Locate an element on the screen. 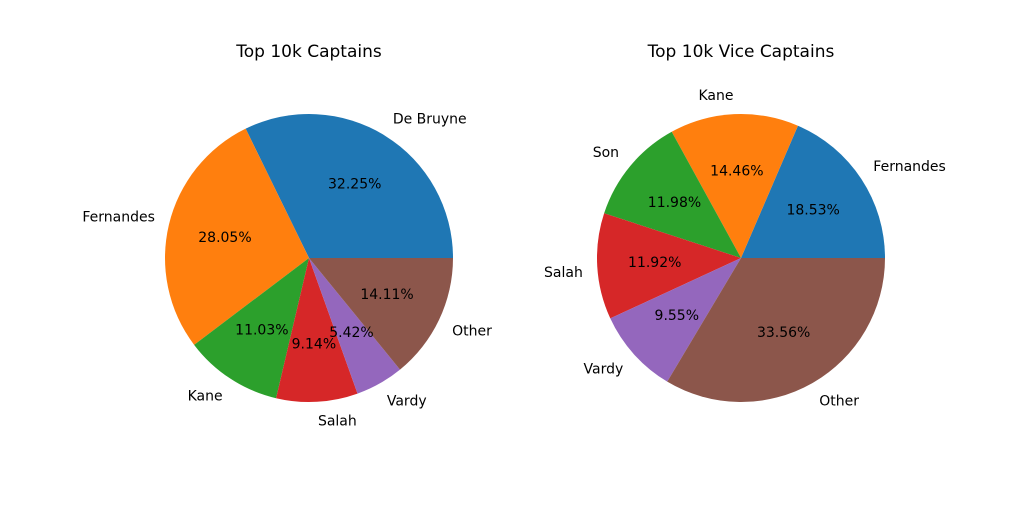 The height and width of the screenshot is (512, 1024). captains-percent-de-bruyne: 32.25% is located at coordinates (354, 185).